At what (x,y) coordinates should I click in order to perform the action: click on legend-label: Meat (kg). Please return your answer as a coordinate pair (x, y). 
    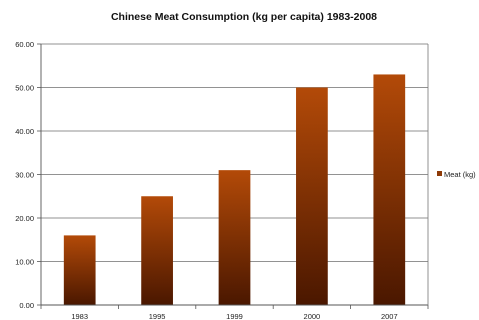
    Looking at the image, I should click on (460, 174).